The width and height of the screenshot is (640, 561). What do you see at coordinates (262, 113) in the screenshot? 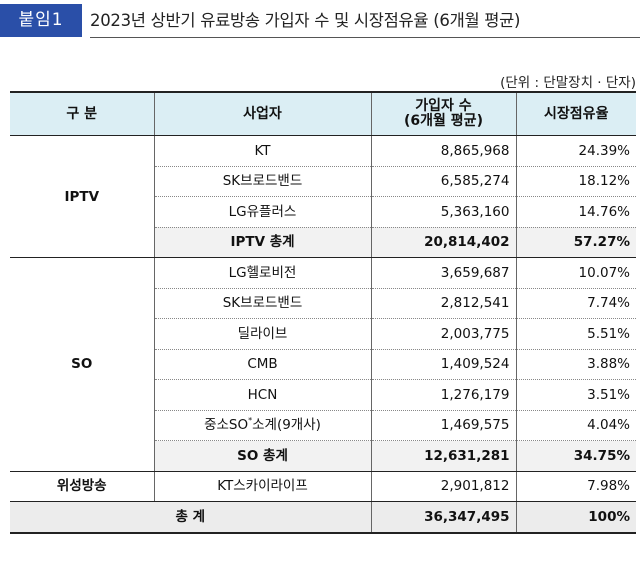
I see `header-operator: 사업자` at bounding box center [262, 113].